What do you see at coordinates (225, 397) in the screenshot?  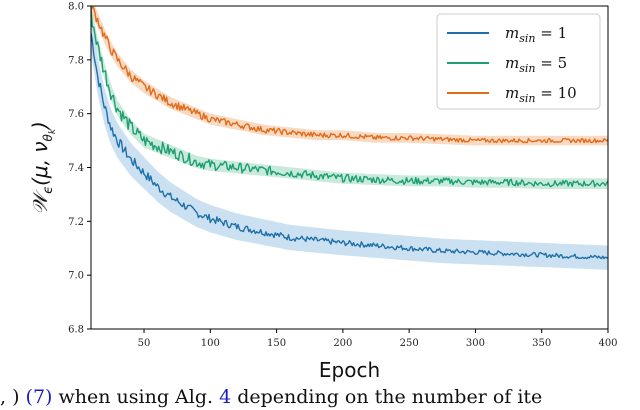 I see `algorithm-reference-link: 4` at bounding box center [225, 397].